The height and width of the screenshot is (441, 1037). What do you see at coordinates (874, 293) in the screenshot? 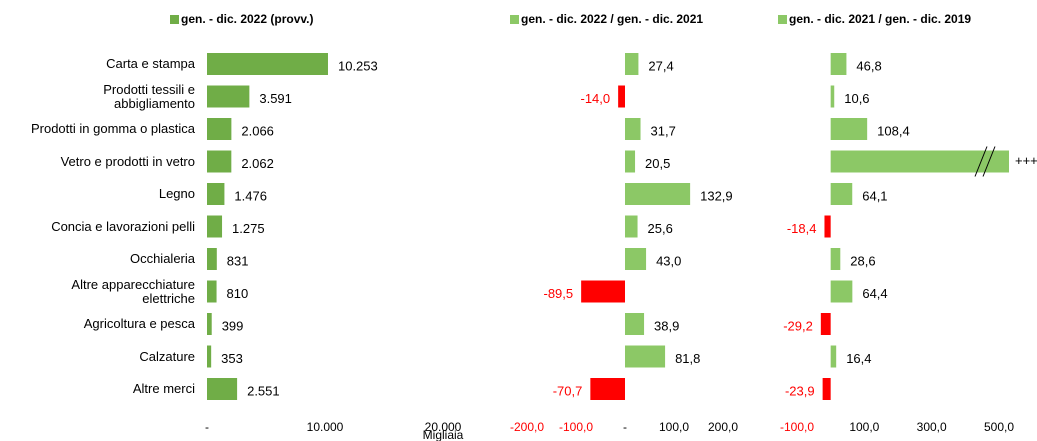
I see `value-label: 64,4` at bounding box center [874, 293].